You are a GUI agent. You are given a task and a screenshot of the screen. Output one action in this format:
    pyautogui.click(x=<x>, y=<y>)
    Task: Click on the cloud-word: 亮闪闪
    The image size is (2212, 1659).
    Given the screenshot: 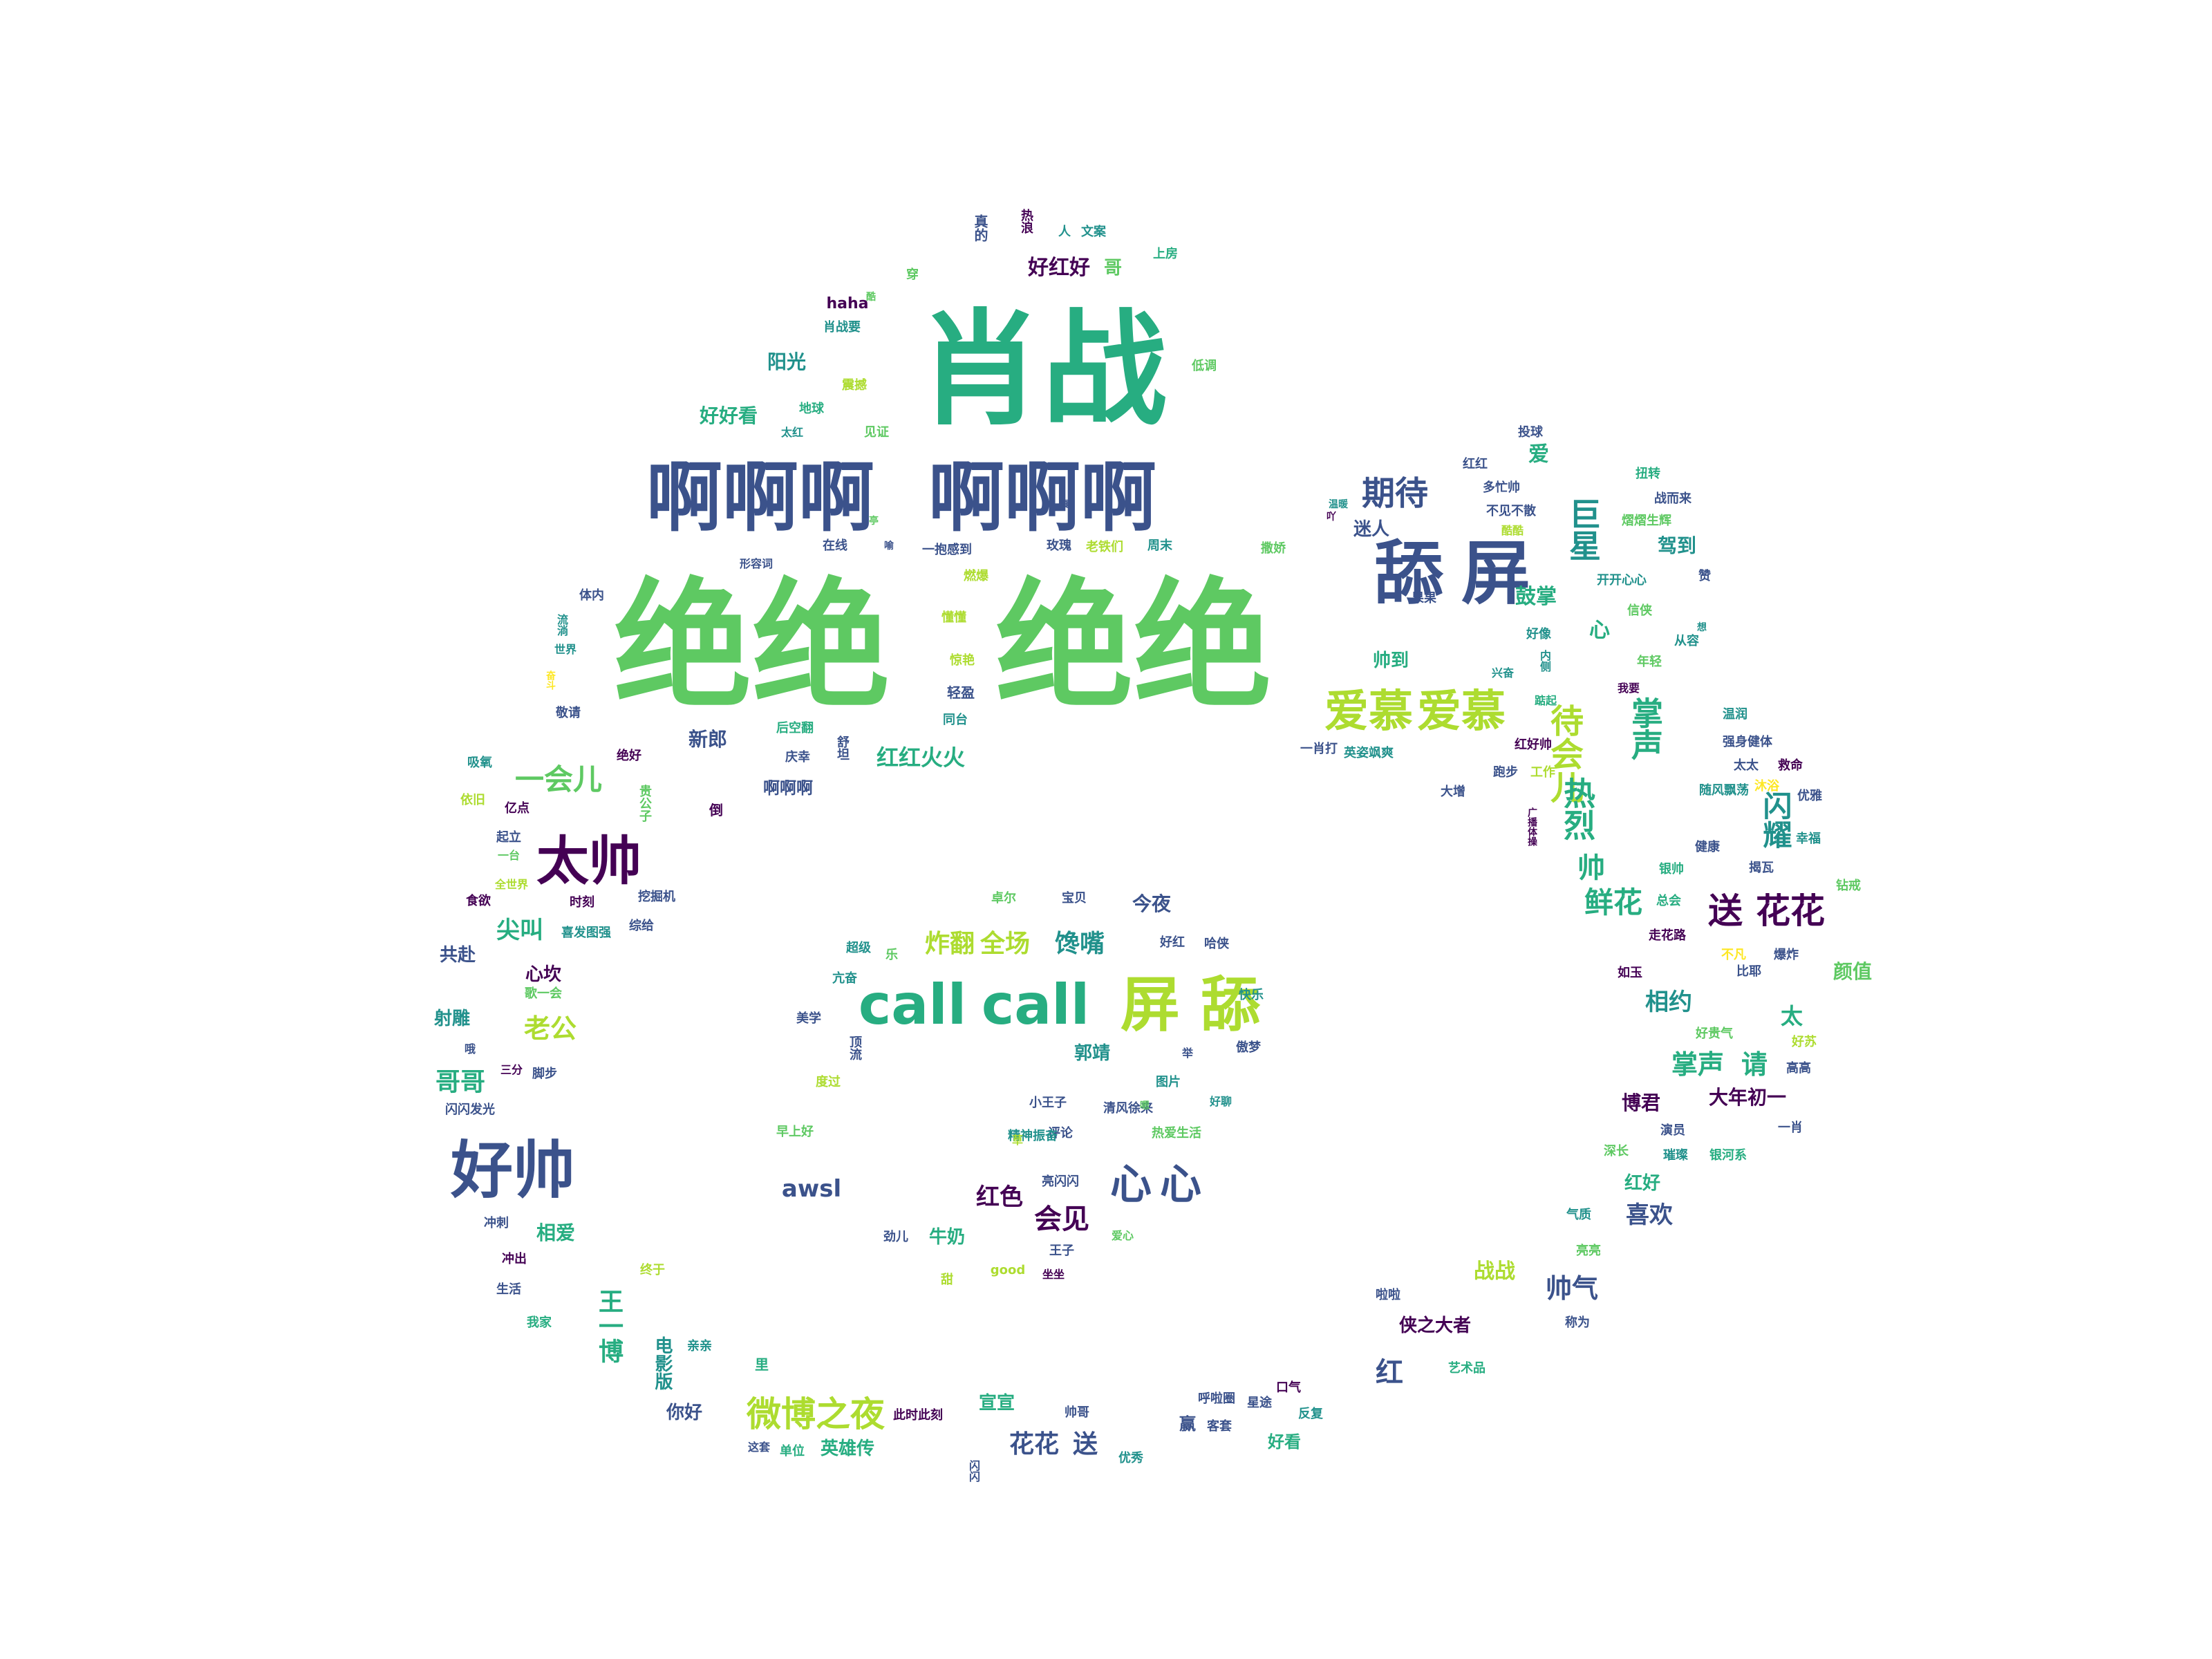 What is the action you would take?
    pyautogui.click(x=1060, y=1181)
    